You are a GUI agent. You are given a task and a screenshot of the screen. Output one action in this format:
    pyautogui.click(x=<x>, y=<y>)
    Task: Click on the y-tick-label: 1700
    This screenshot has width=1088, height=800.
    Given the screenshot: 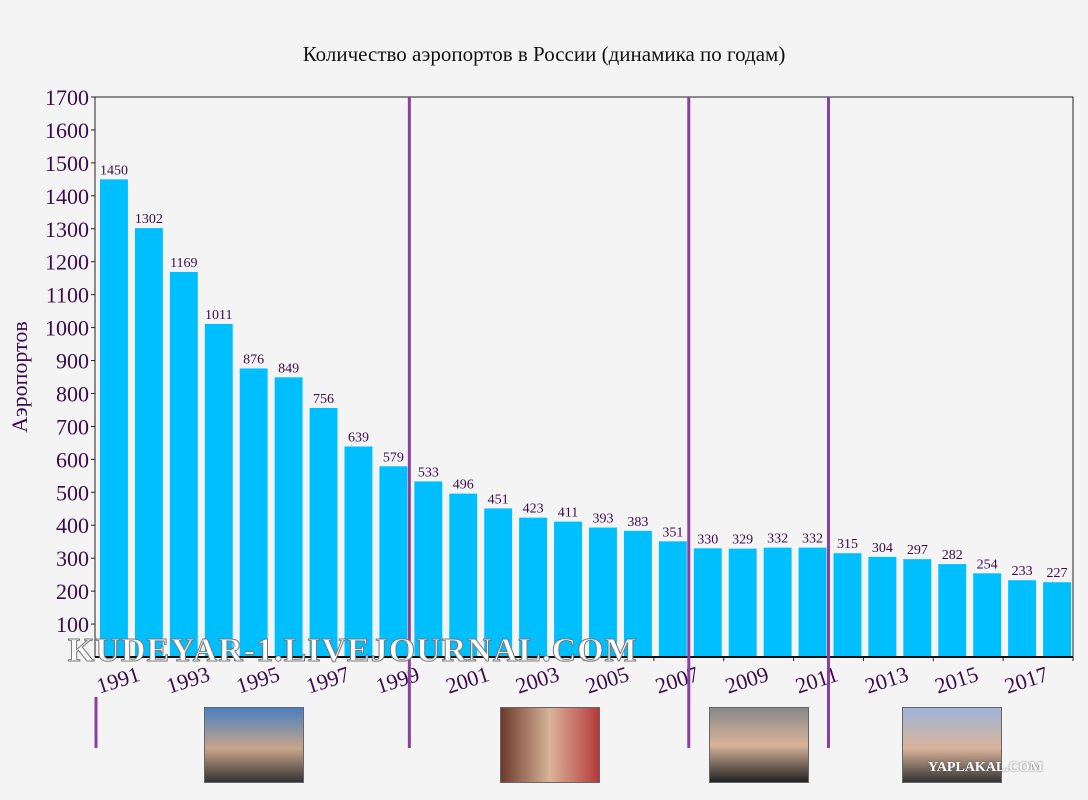 What is the action you would take?
    pyautogui.click(x=67, y=97)
    